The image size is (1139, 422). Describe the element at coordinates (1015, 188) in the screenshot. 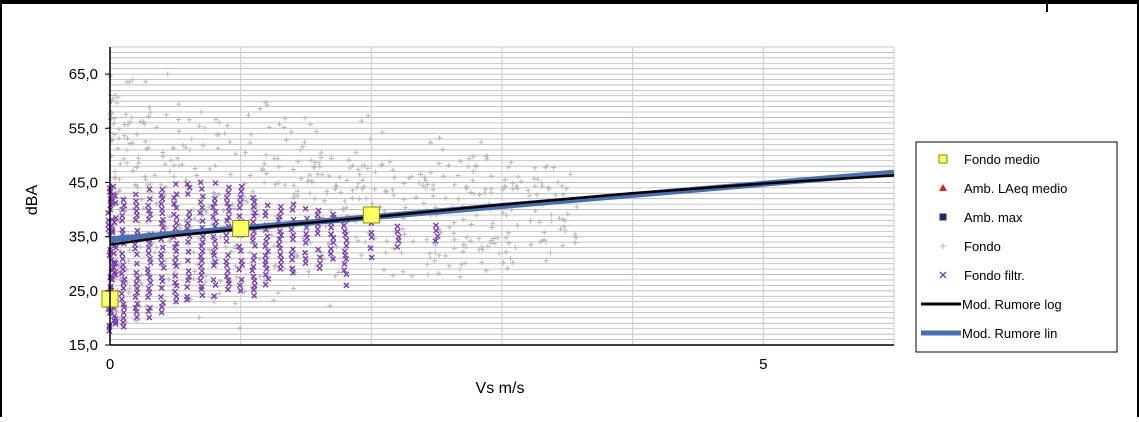

I see `legend-label: Amb. LAeq medio` at that location.